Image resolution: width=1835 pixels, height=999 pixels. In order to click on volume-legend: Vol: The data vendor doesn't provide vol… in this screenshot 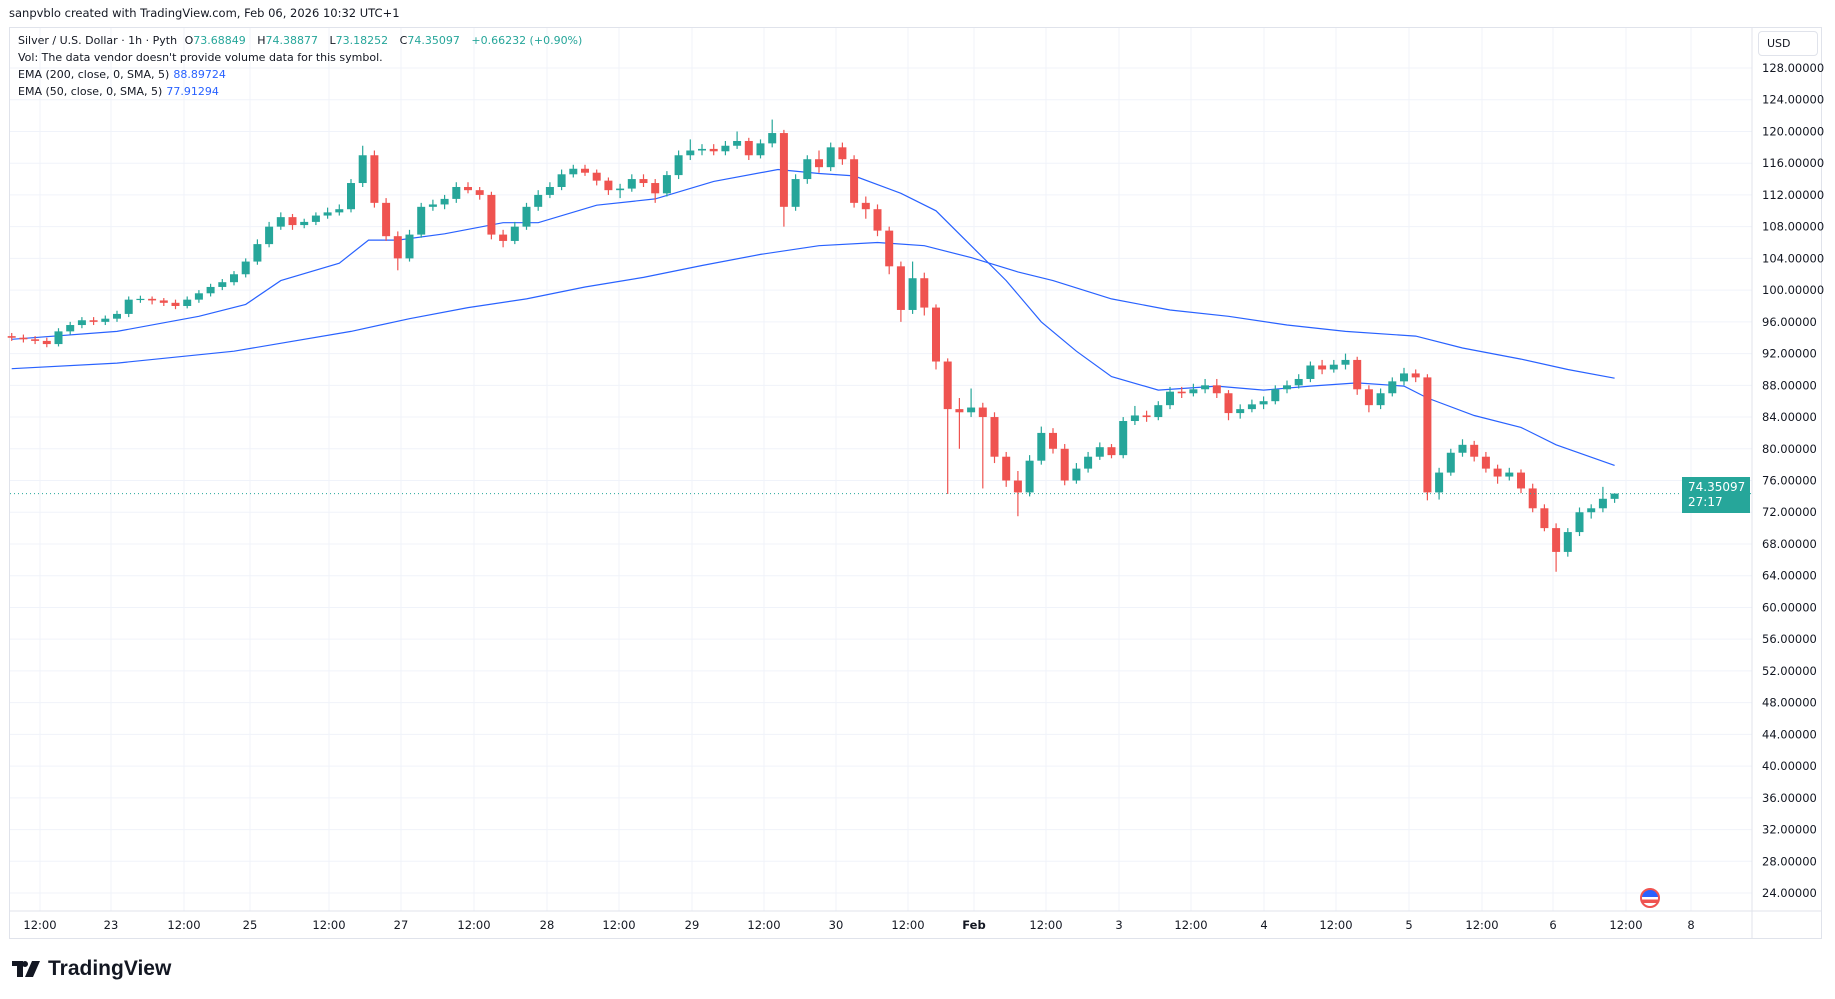, I will do `click(202, 57)`.